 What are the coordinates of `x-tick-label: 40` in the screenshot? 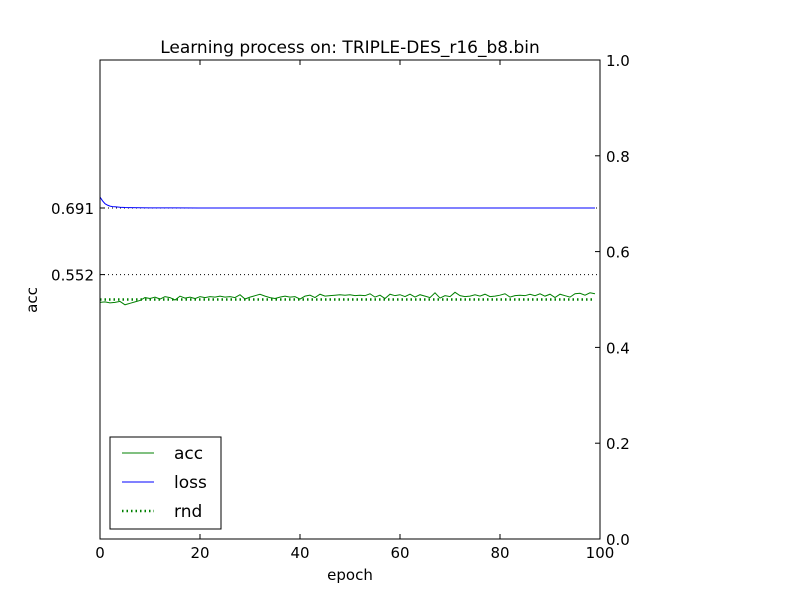 It's located at (299, 553).